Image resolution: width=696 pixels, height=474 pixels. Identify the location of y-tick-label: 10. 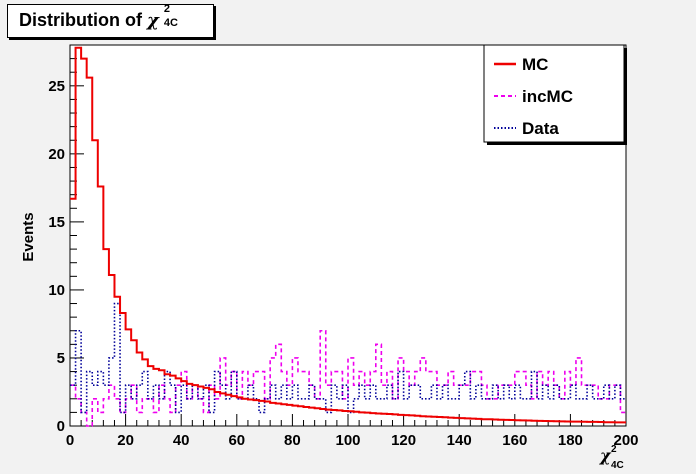
(56, 290).